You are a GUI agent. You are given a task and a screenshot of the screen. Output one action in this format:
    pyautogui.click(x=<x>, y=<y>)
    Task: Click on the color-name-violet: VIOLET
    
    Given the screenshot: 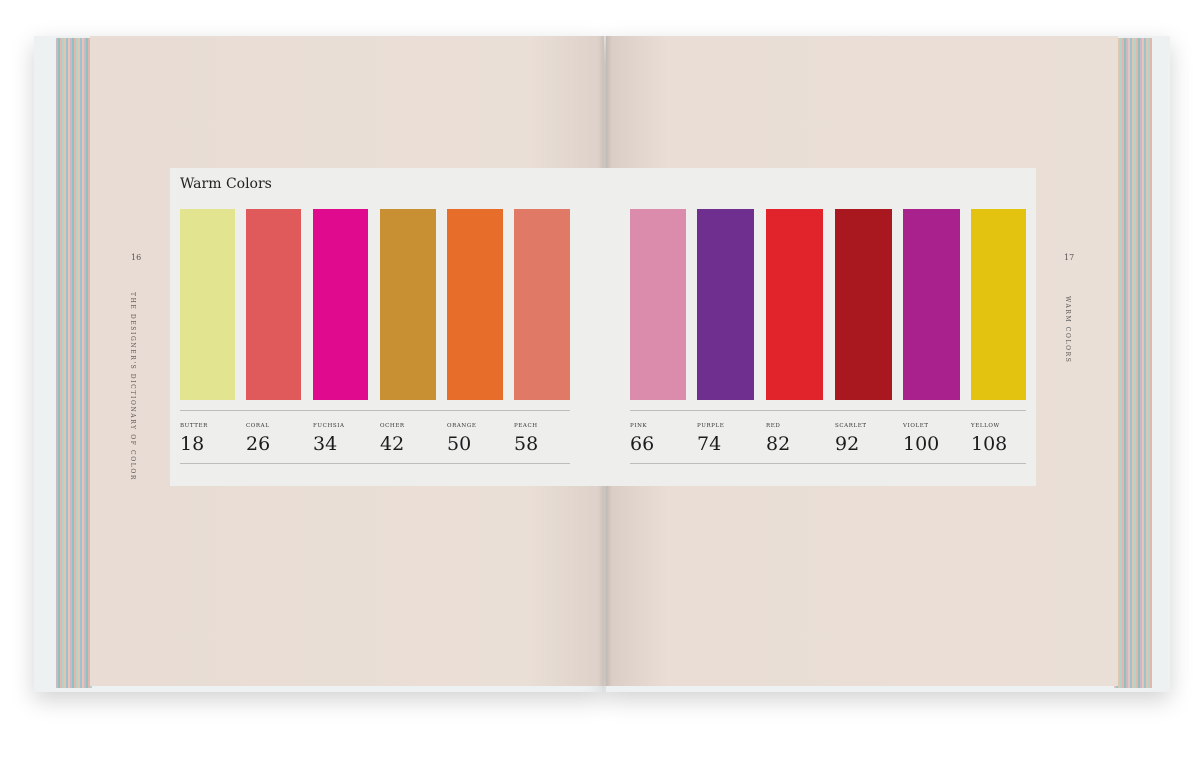 What is the action you would take?
    pyautogui.click(x=916, y=426)
    